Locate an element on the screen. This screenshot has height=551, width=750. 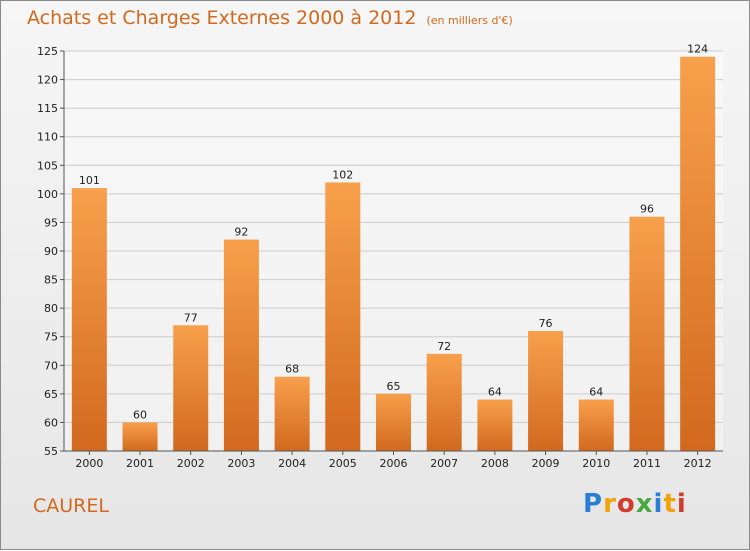
y-tick-label: 105 is located at coordinates (47, 165).